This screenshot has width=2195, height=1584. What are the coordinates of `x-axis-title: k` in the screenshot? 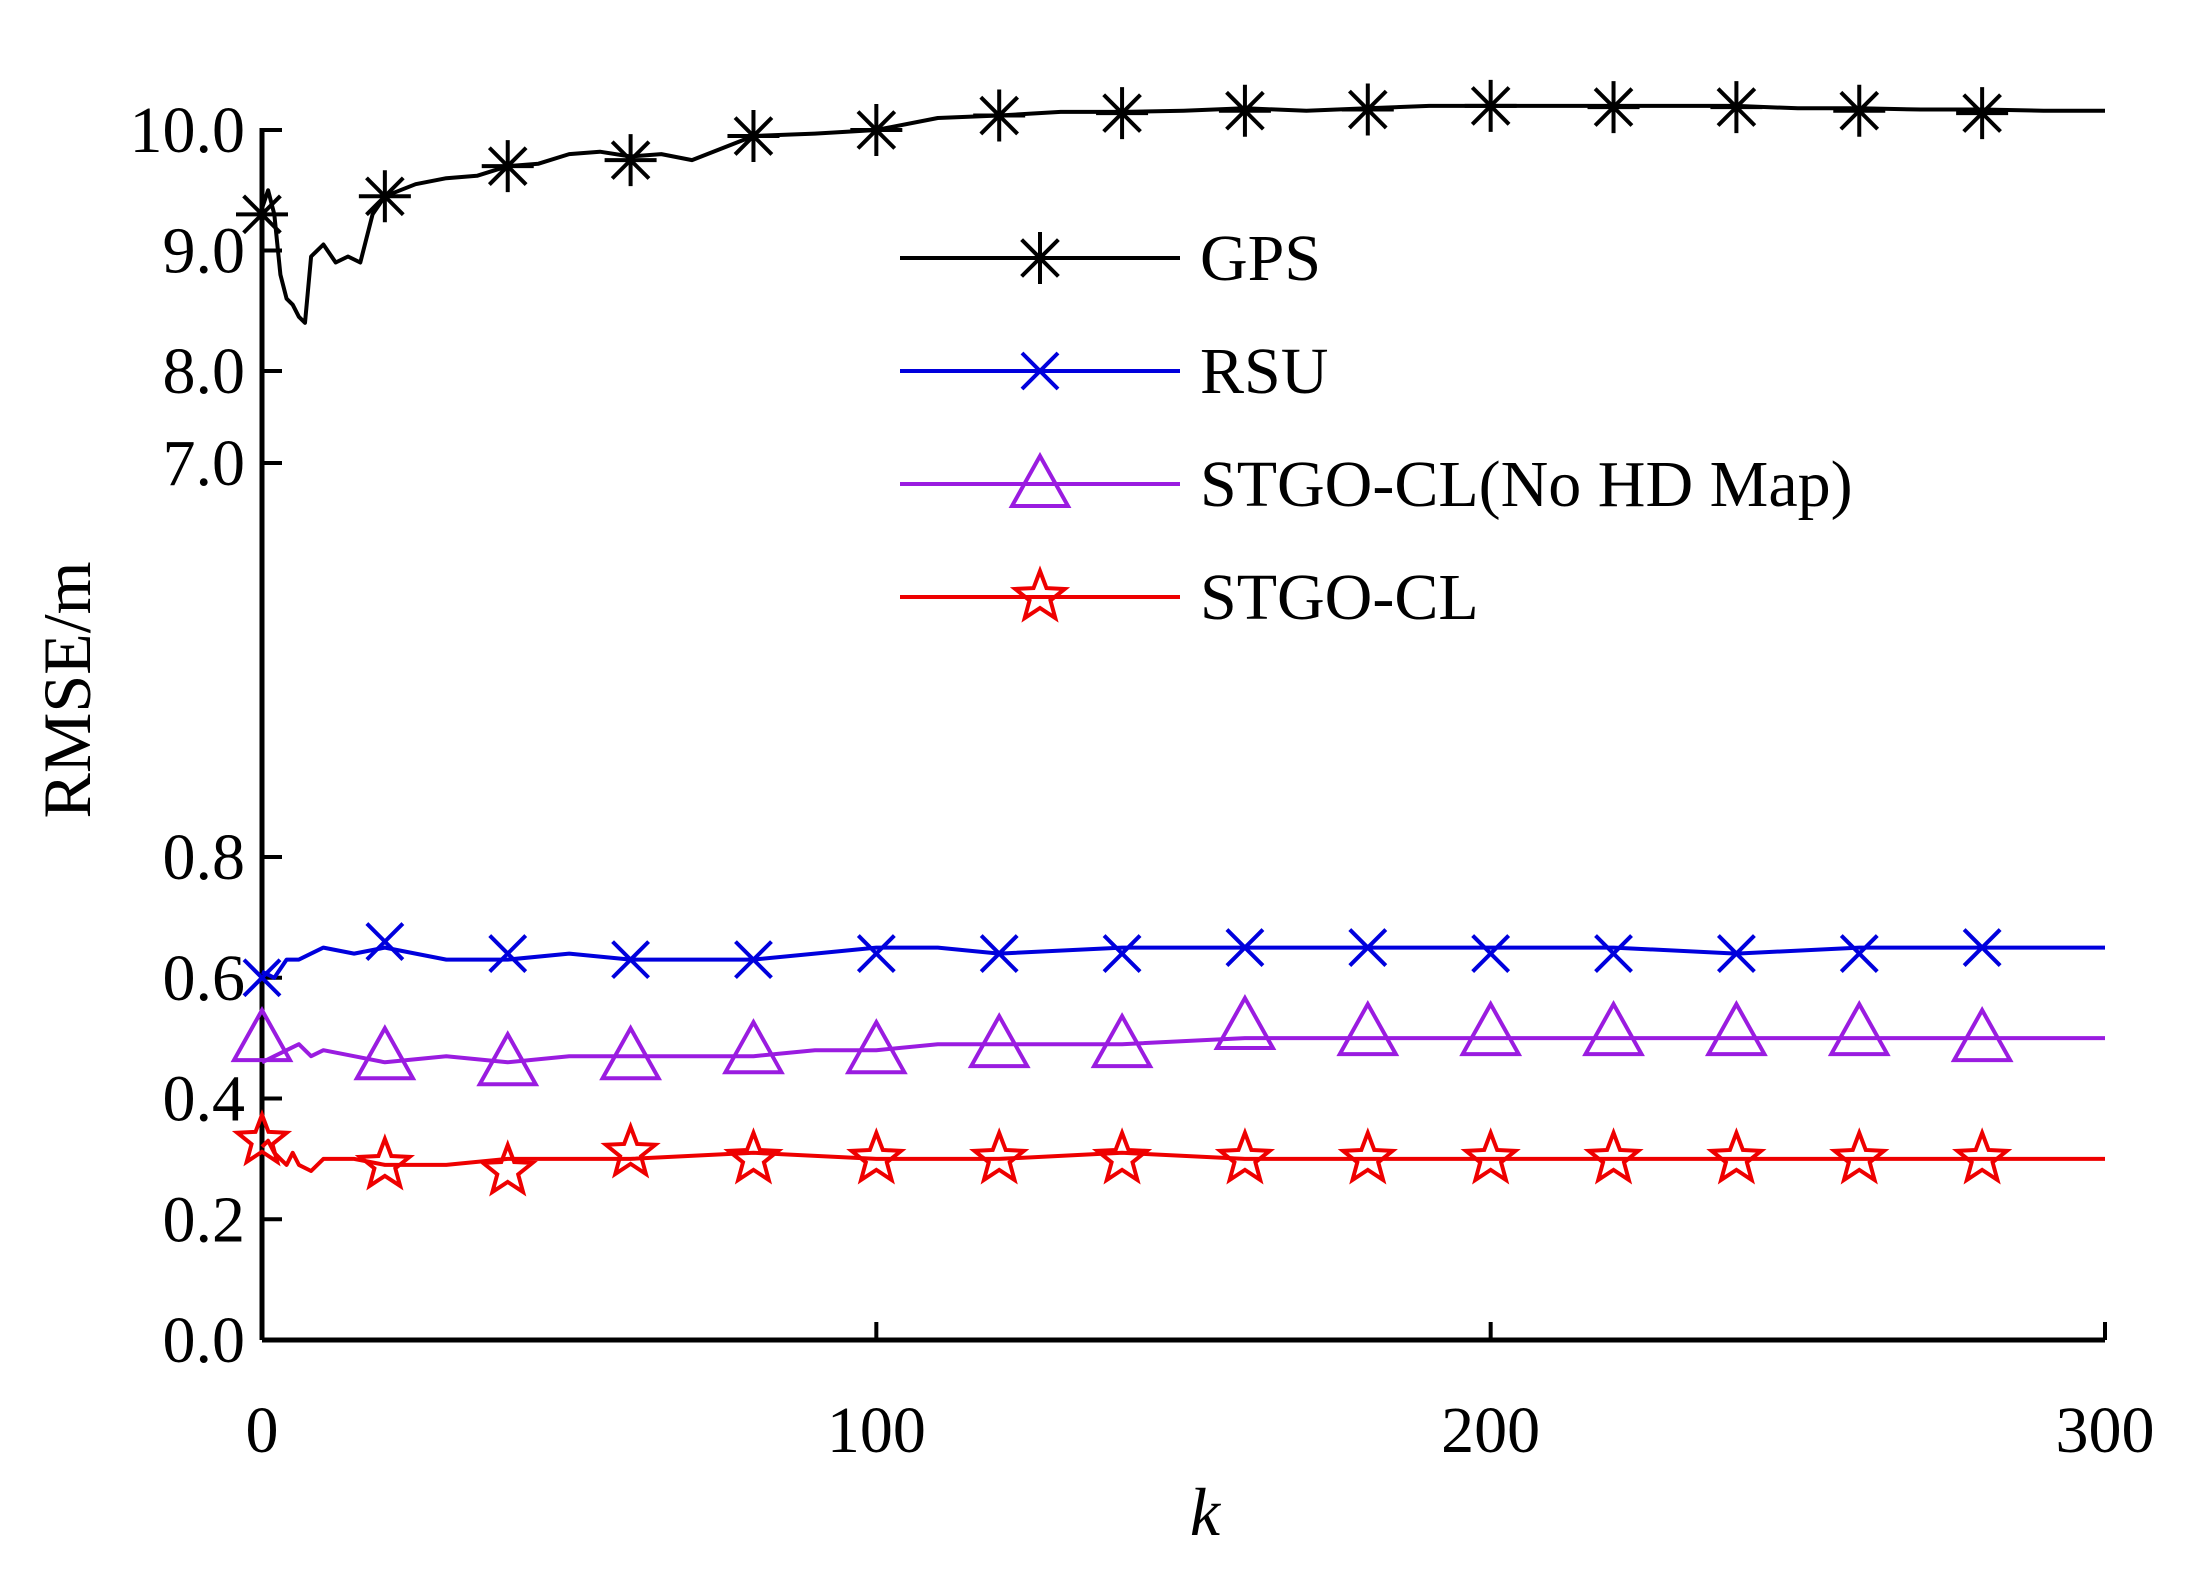 It's located at (1206, 1512).